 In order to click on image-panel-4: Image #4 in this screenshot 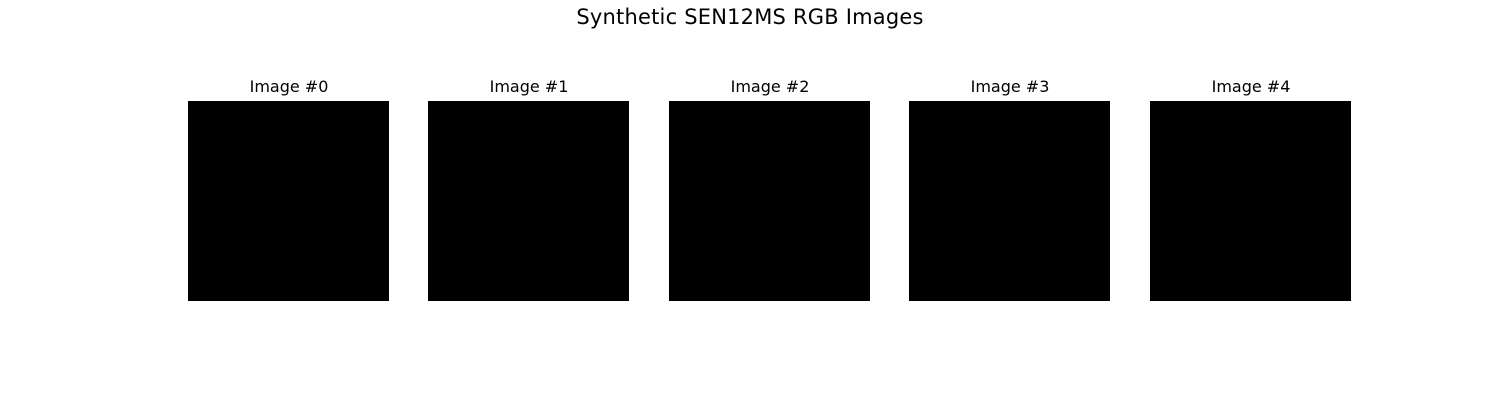, I will do `click(1251, 188)`.